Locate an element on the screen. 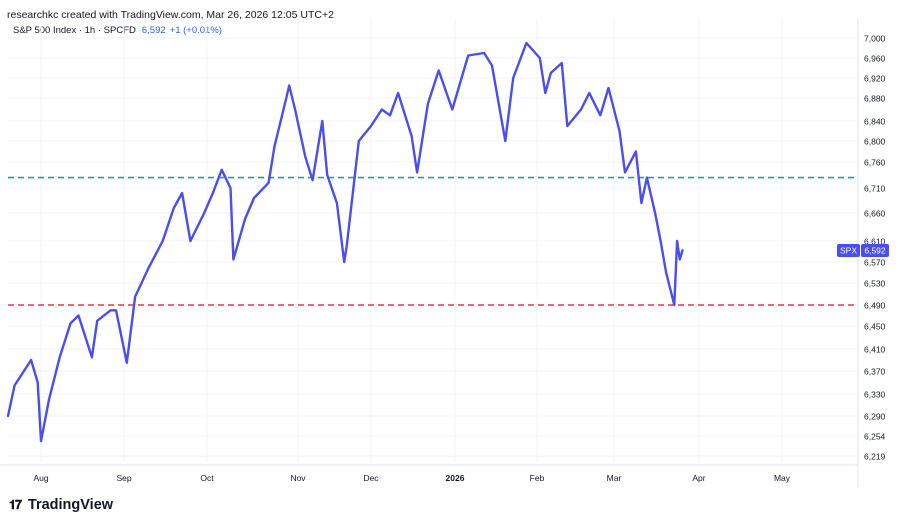 The height and width of the screenshot is (517, 901). y-tick-label: 6,490 is located at coordinates (875, 306).